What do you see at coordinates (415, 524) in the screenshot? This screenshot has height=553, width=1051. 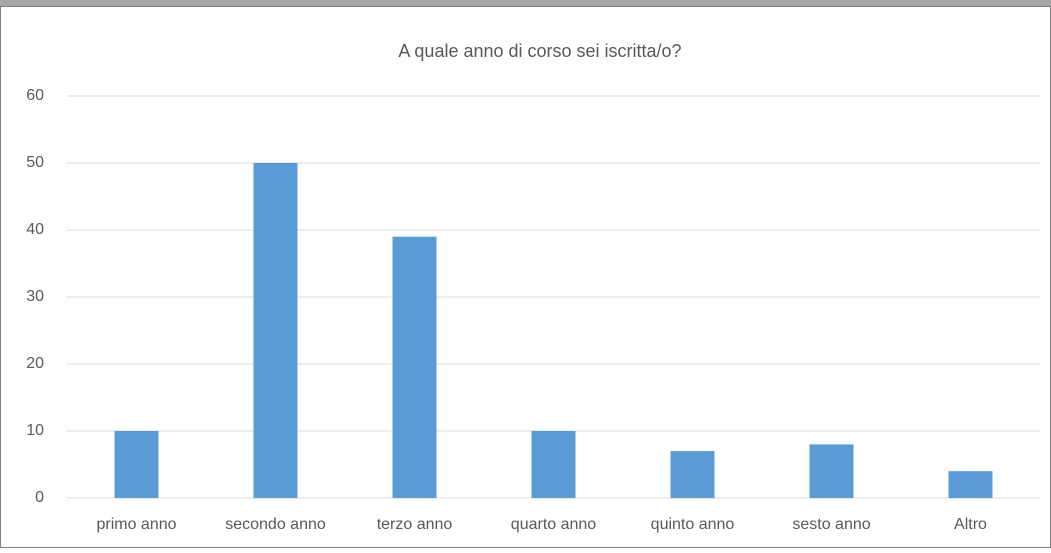 I see `x-tick-label: terzo anno` at bounding box center [415, 524].